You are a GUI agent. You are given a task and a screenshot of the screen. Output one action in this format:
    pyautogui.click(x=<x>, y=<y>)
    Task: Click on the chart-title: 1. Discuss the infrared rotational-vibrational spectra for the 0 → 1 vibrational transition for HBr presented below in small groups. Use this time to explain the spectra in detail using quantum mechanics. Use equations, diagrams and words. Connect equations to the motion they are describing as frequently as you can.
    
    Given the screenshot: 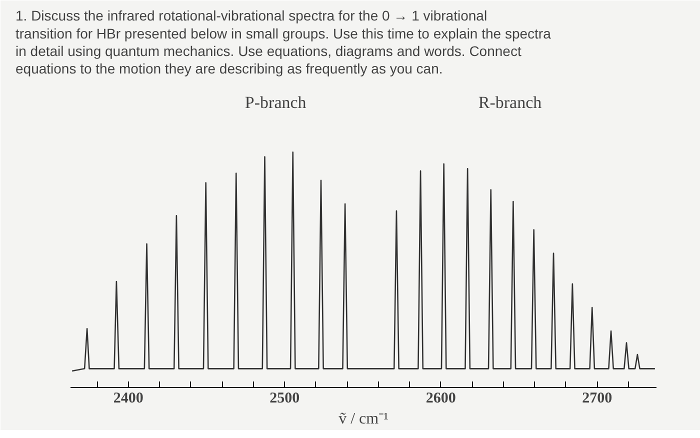 What is the action you would take?
    pyautogui.click(x=284, y=42)
    